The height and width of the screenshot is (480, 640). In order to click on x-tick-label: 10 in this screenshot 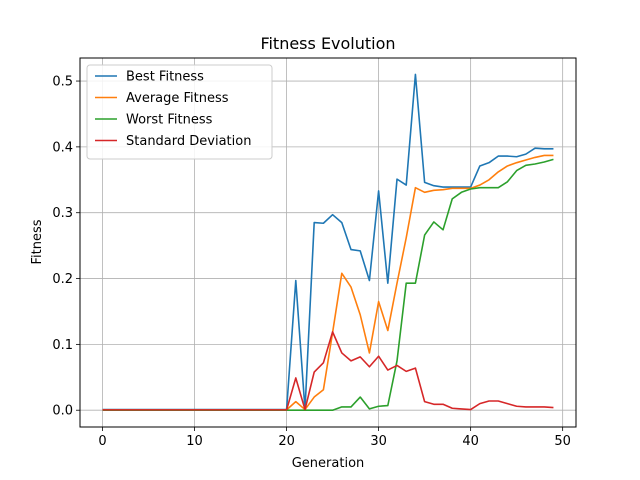, I will do `click(194, 441)`.